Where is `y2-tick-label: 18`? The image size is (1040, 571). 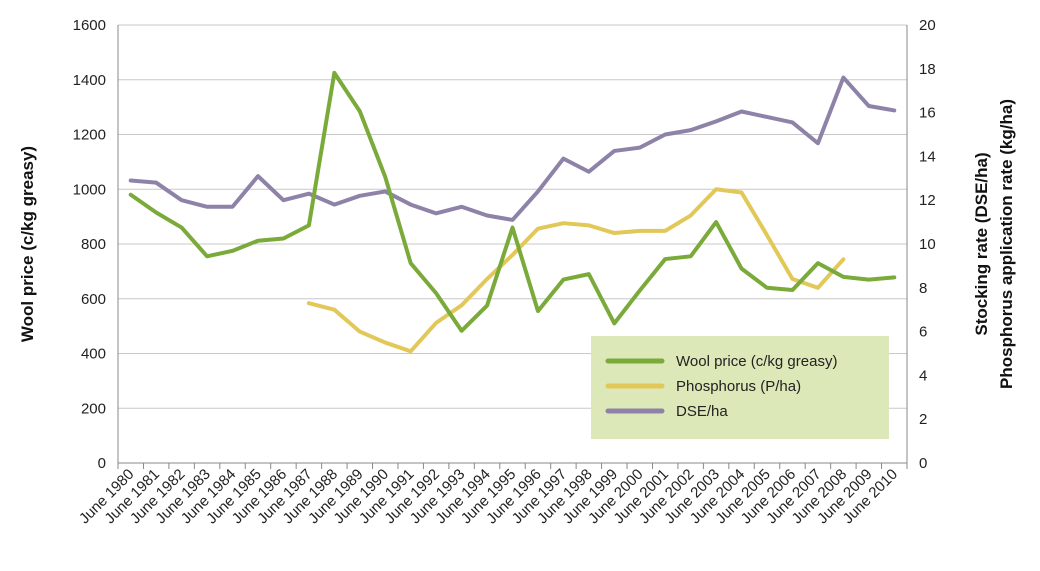
y2-tick-label: 18 is located at coordinates (927, 69).